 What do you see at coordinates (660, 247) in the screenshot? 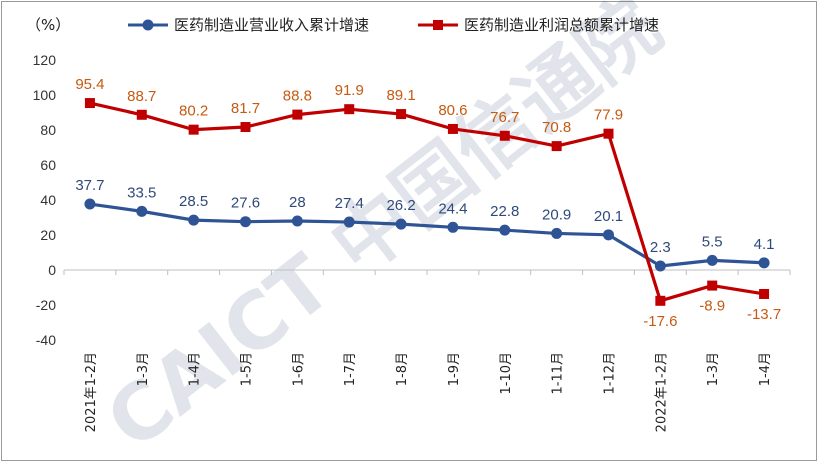
I see `data-label: 2.3` at bounding box center [660, 247].